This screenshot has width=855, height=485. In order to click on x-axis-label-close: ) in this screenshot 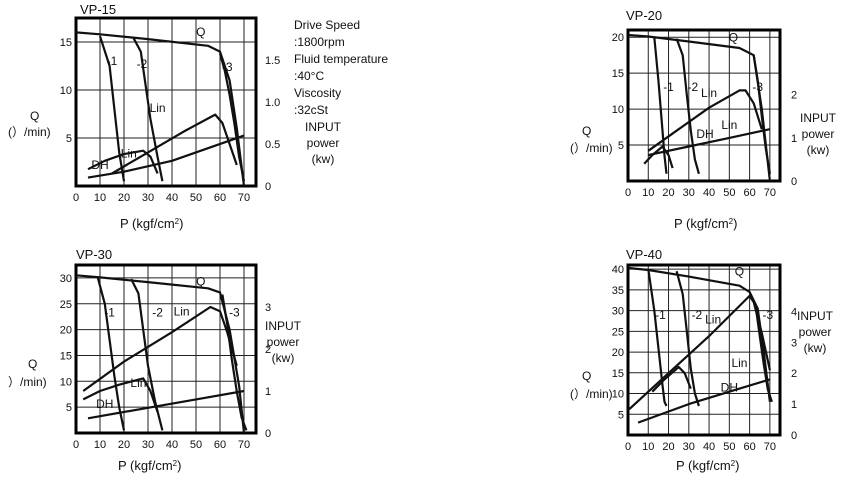, I will do `click(179, 465)`.